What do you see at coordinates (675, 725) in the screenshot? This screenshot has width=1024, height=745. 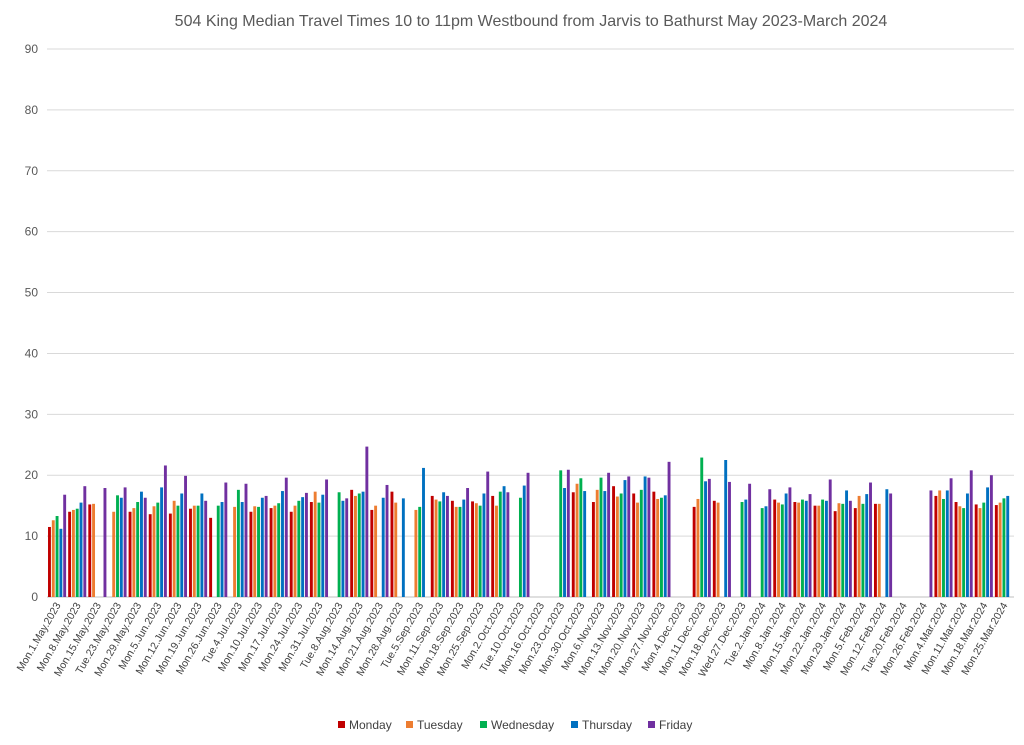 I see `legend-label-friday: Friday` at bounding box center [675, 725].